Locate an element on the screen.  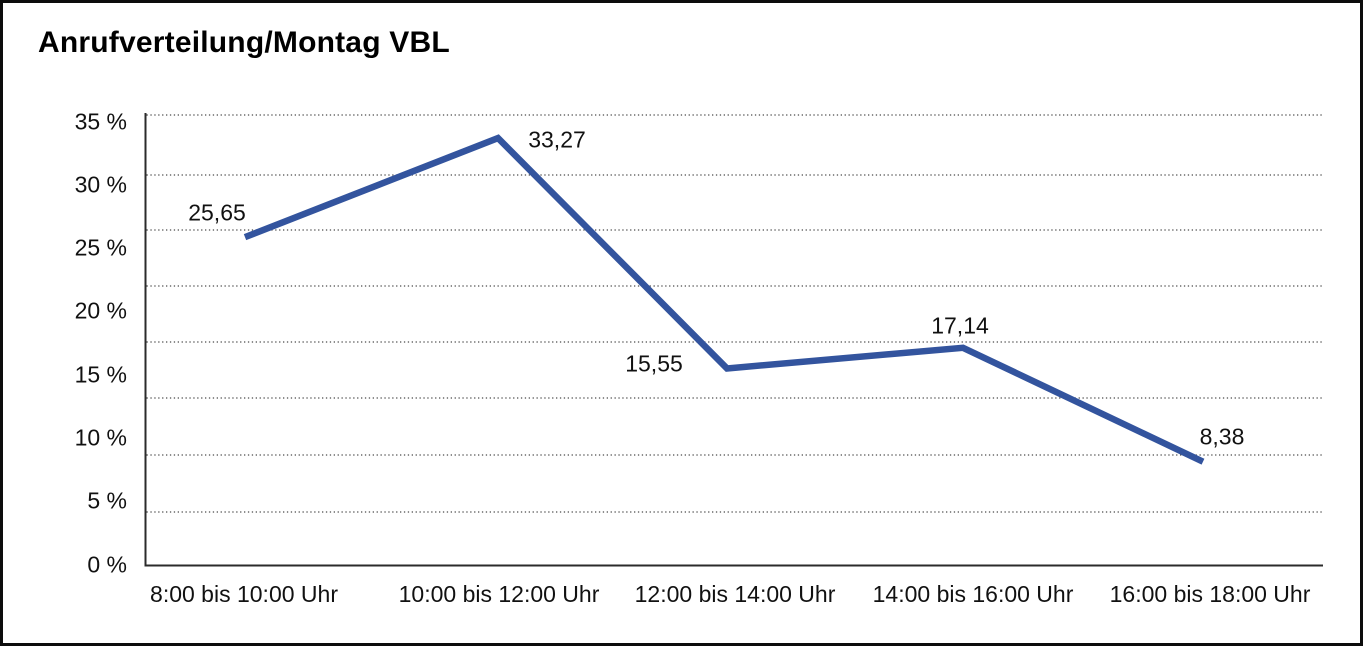
x-category-label: 16:00 bis 18:00 Uhr is located at coordinates (1210, 594).